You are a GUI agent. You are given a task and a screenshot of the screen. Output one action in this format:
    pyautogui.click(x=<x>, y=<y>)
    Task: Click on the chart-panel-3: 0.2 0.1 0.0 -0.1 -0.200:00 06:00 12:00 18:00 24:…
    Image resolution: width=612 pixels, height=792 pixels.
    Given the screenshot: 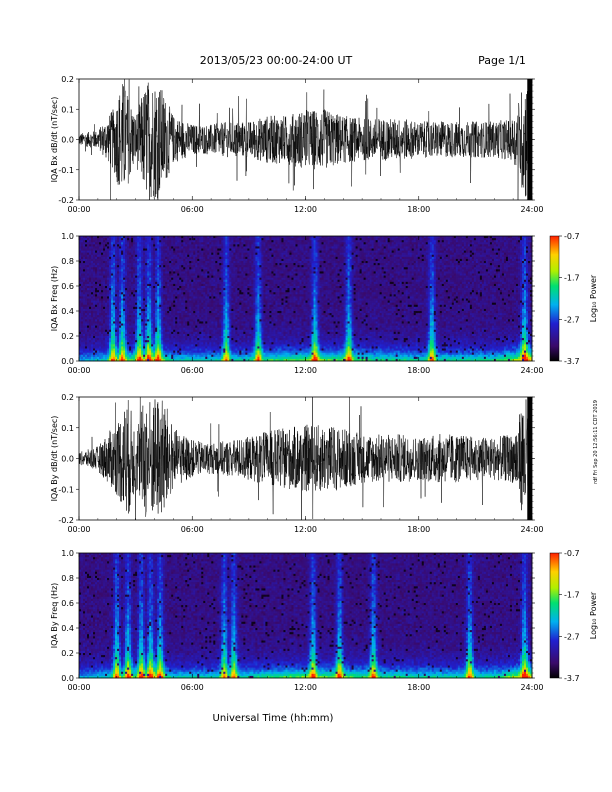 What is the action you would take?
    pyautogui.click(x=297, y=463)
    